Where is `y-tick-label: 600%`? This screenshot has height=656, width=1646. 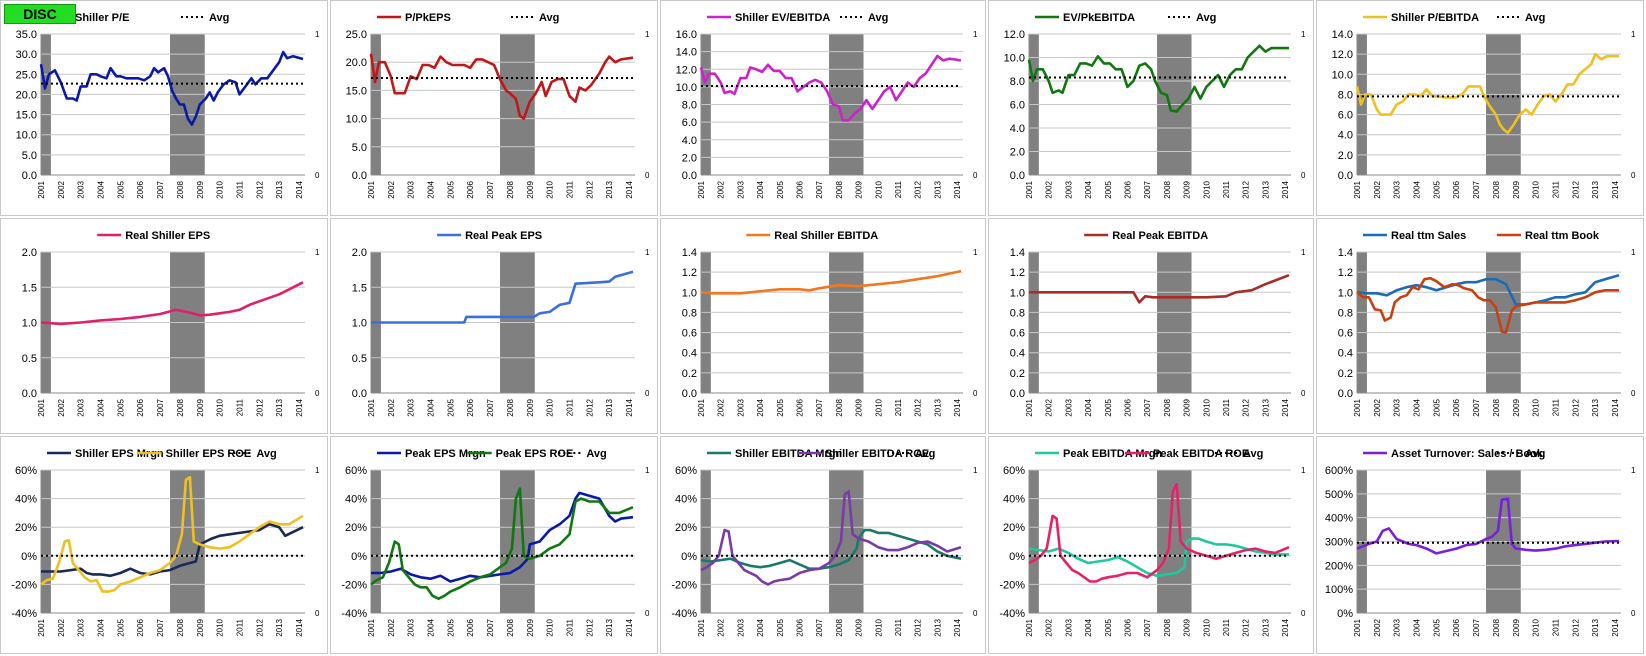 y-tick-label: 600% is located at coordinates (1339, 471).